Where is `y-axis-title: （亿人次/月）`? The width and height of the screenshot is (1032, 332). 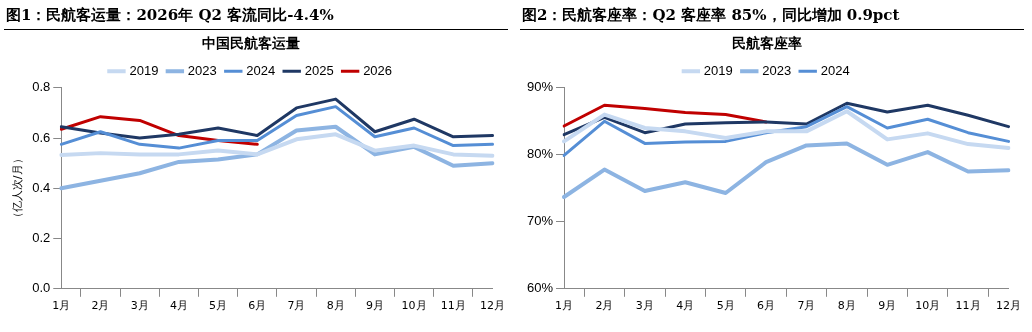
y-axis-title: （亿人次/月） is located at coordinates (18, 188).